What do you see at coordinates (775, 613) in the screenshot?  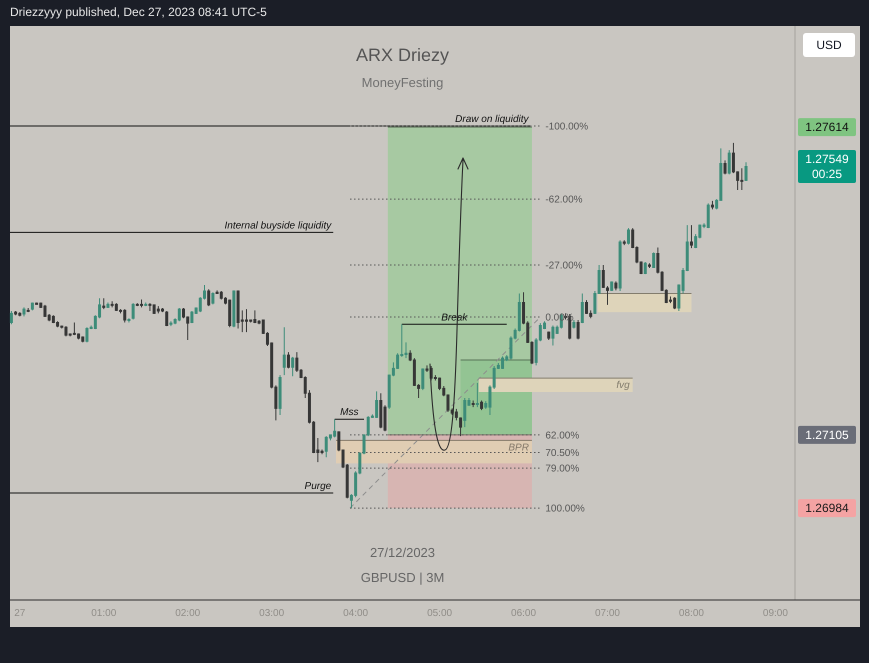 I see `x-tick-label: 09:00` at bounding box center [775, 613].